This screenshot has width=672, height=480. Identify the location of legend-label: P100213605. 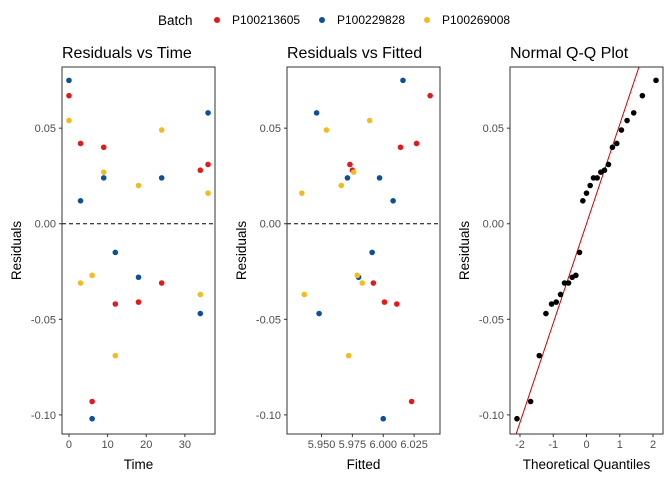
(266, 20).